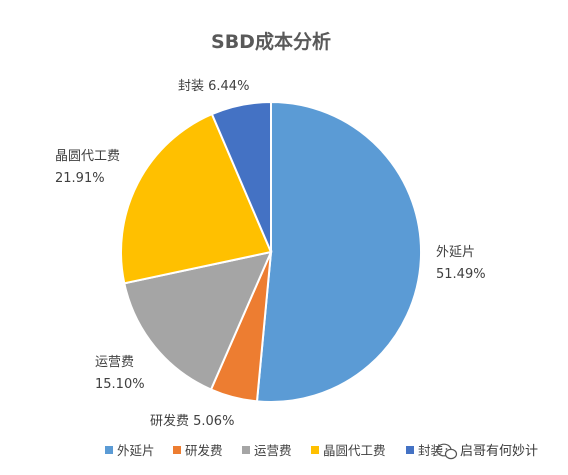 This screenshot has height=475, width=568. Describe the element at coordinates (87, 167) in the screenshot. I see `slice-label-3: 晶圆代工费 21.91%` at that location.